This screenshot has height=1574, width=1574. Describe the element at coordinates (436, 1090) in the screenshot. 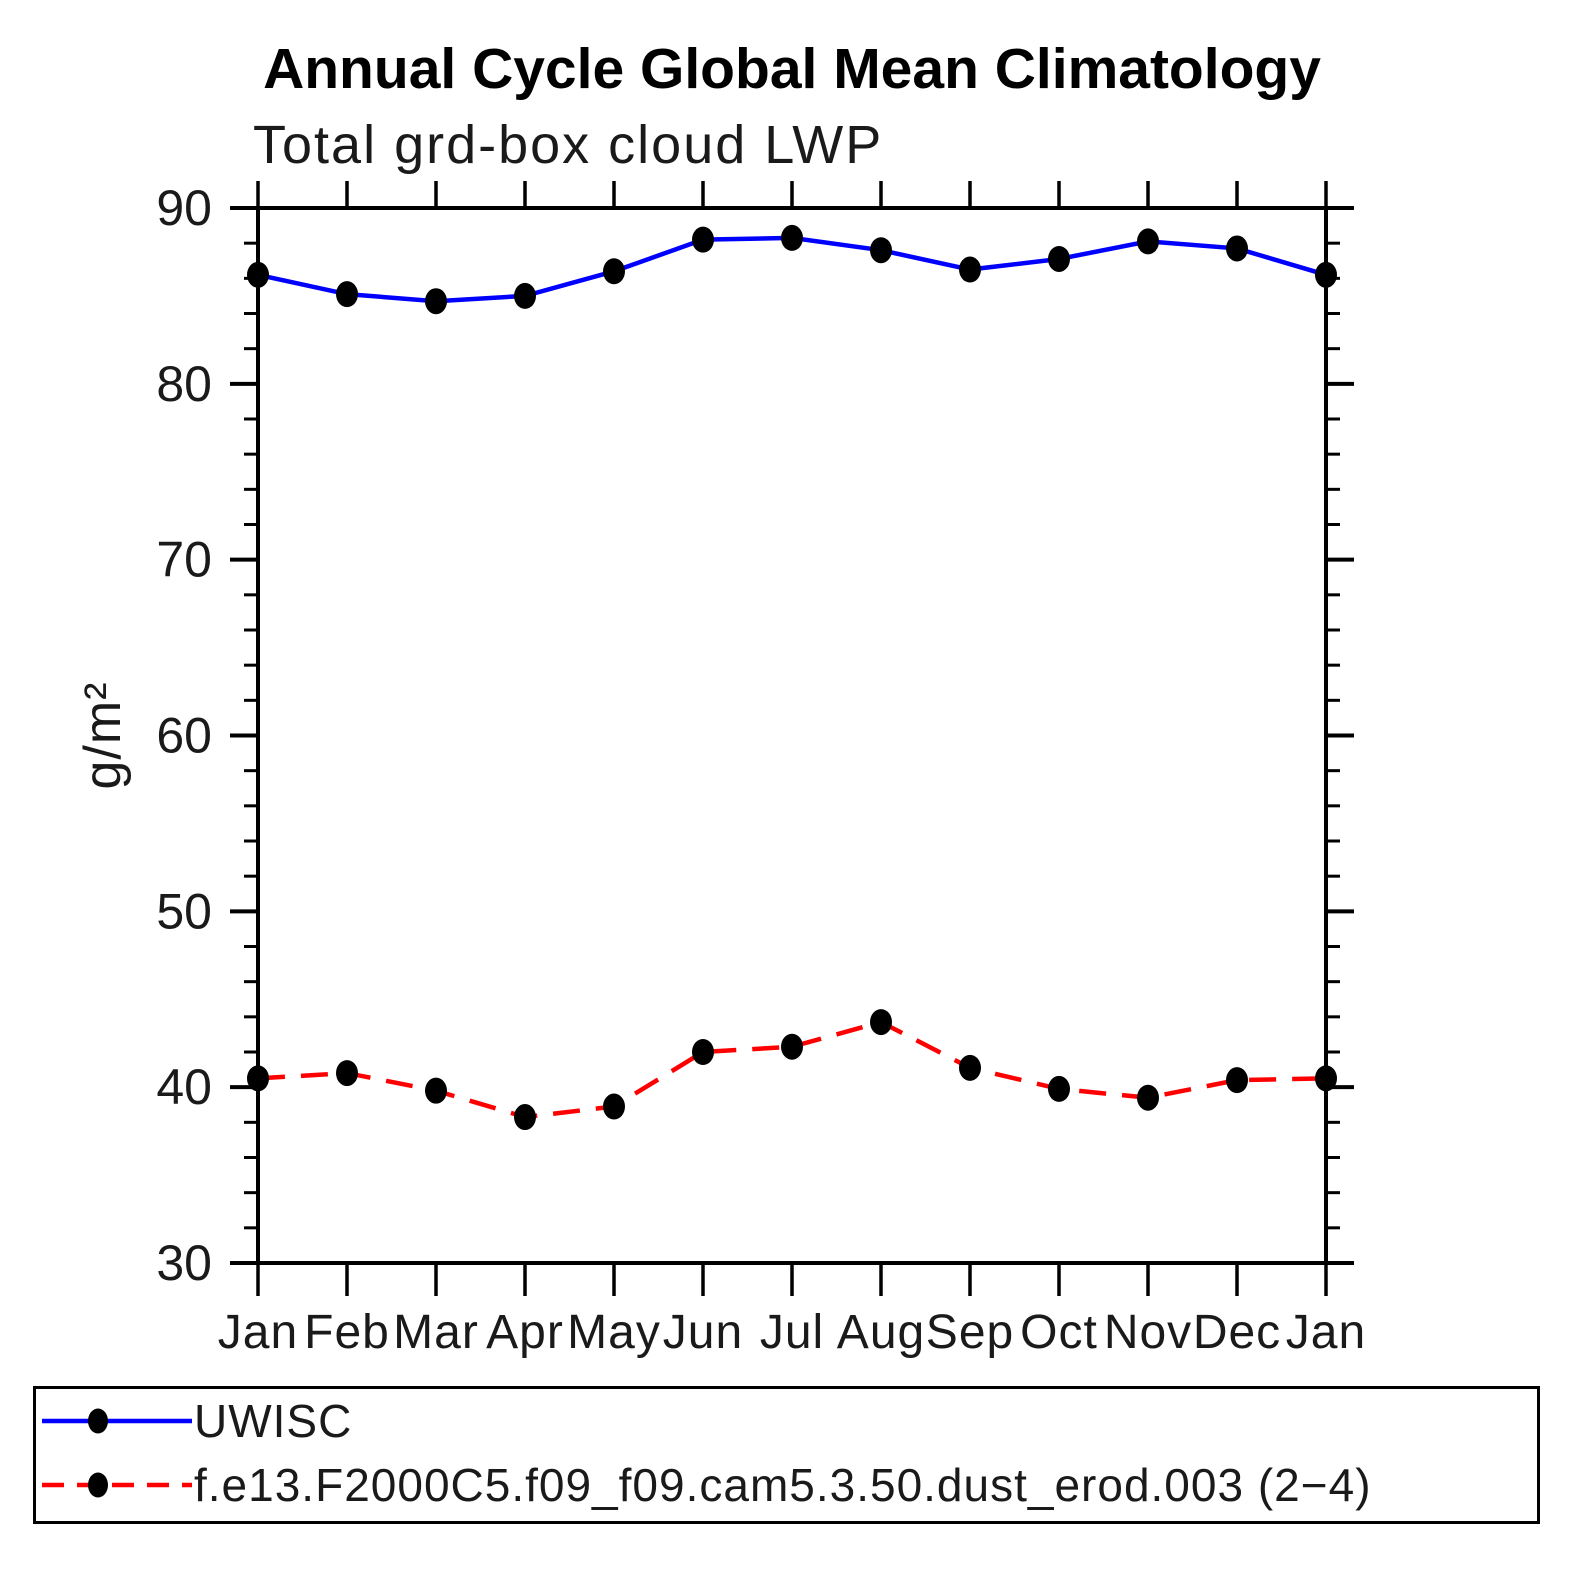

I see `data-point-model-Mar` at that location.